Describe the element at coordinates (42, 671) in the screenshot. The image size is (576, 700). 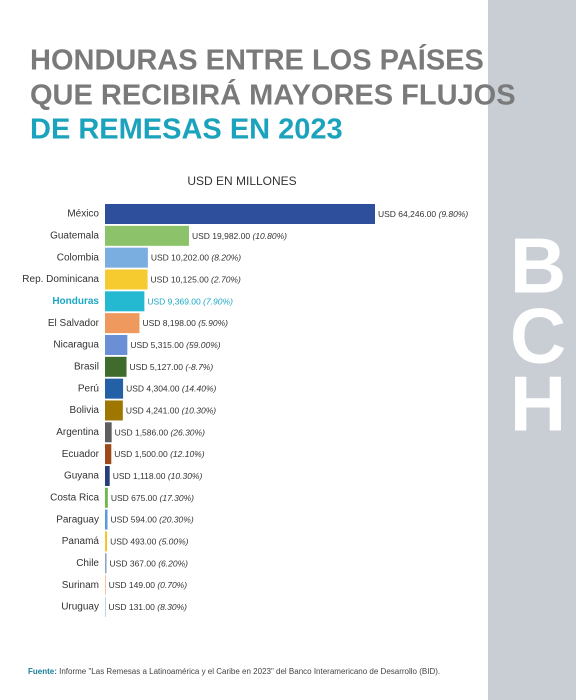
I see `source-label: Fuente:` at that location.